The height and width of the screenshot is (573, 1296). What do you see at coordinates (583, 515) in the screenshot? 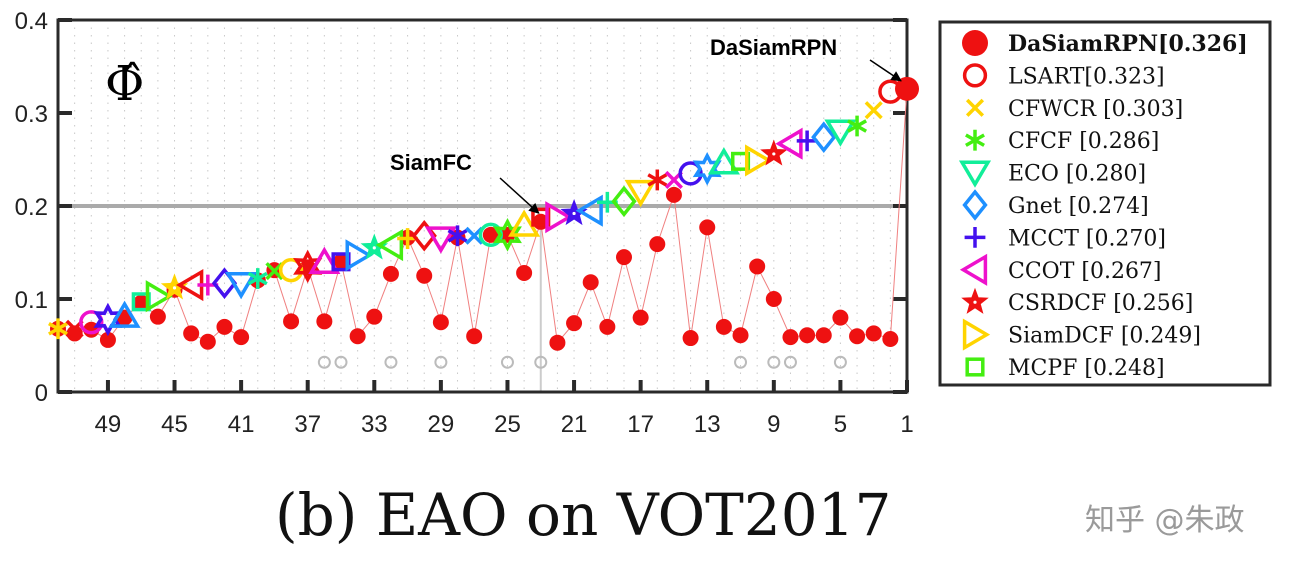
I see `caption: (b) EAO on VOT2017` at bounding box center [583, 515].